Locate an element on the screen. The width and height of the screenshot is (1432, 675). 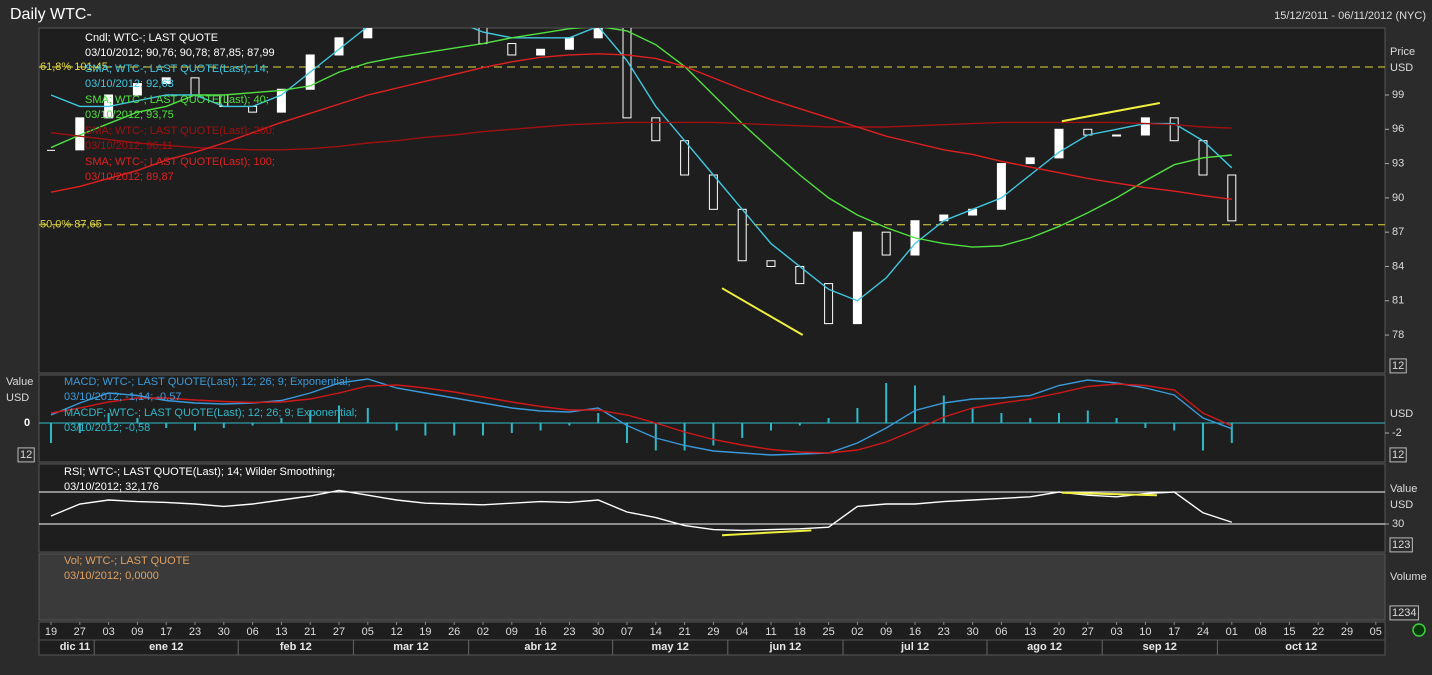
x-tick-label: 07 is located at coordinates (627, 632).